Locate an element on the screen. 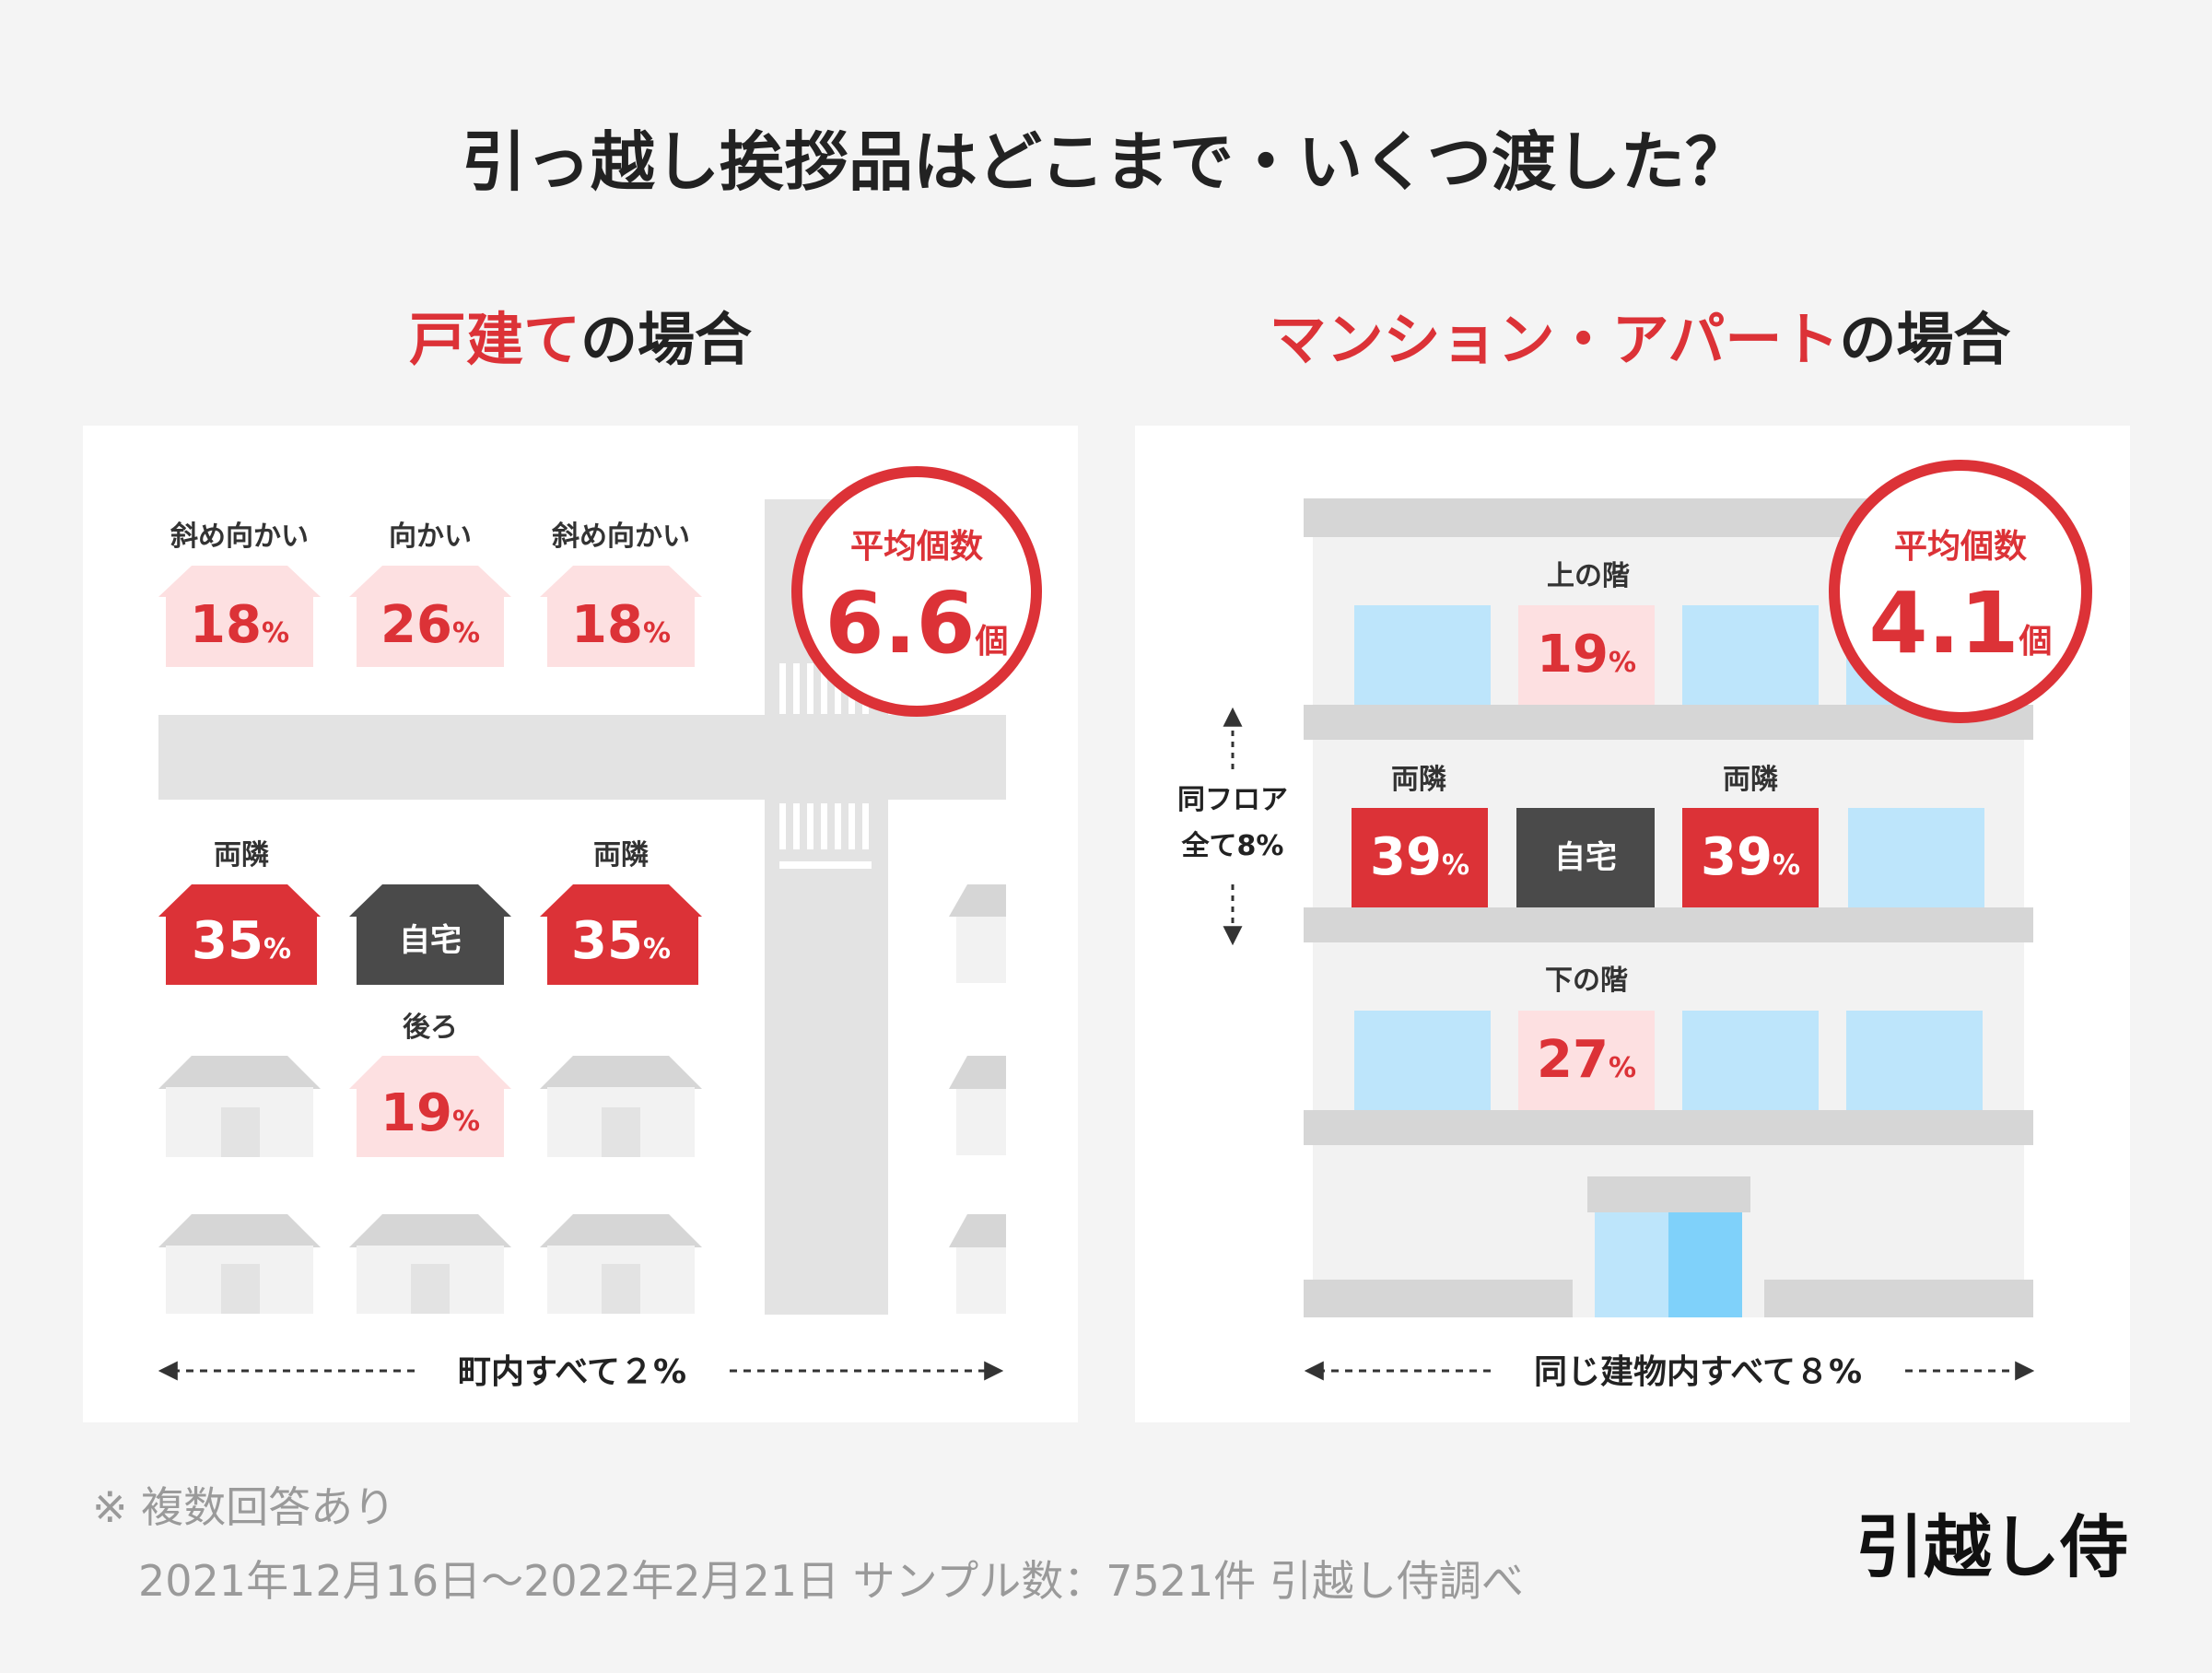  upper-floor-value: 19% is located at coordinates (1587, 654).